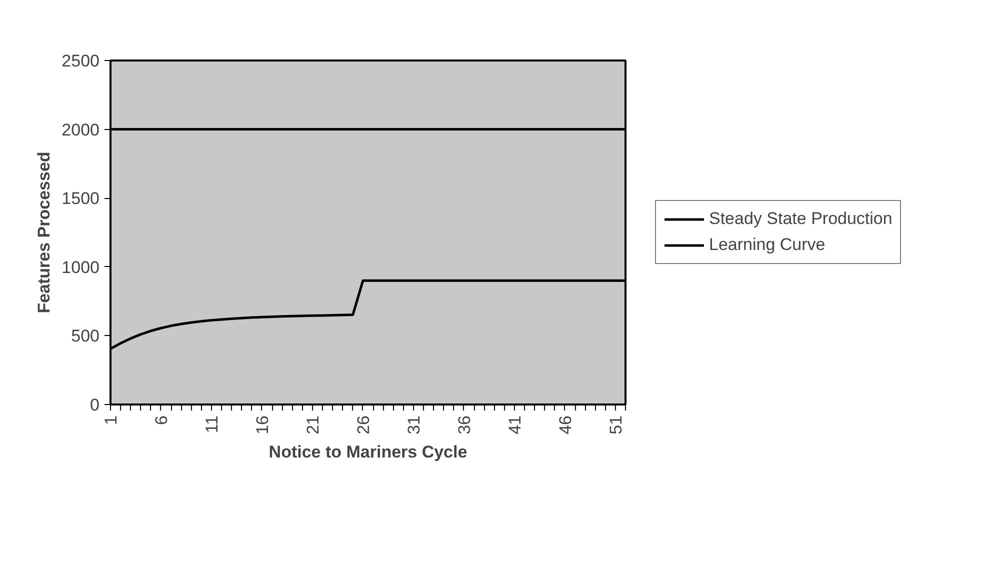  What do you see at coordinates (81, 61) in the screenshot?
I see `y-tick-label: 2500` at bounding box center [81, 61].